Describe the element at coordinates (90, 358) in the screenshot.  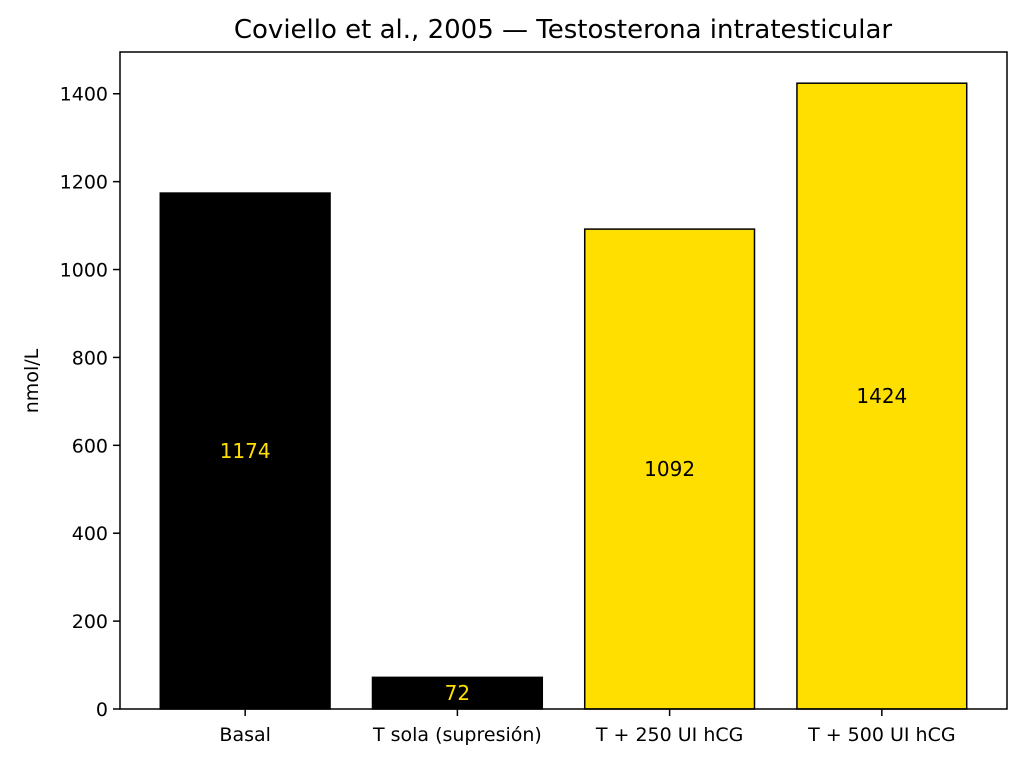
I see `y-tick-label: 800` at that location.